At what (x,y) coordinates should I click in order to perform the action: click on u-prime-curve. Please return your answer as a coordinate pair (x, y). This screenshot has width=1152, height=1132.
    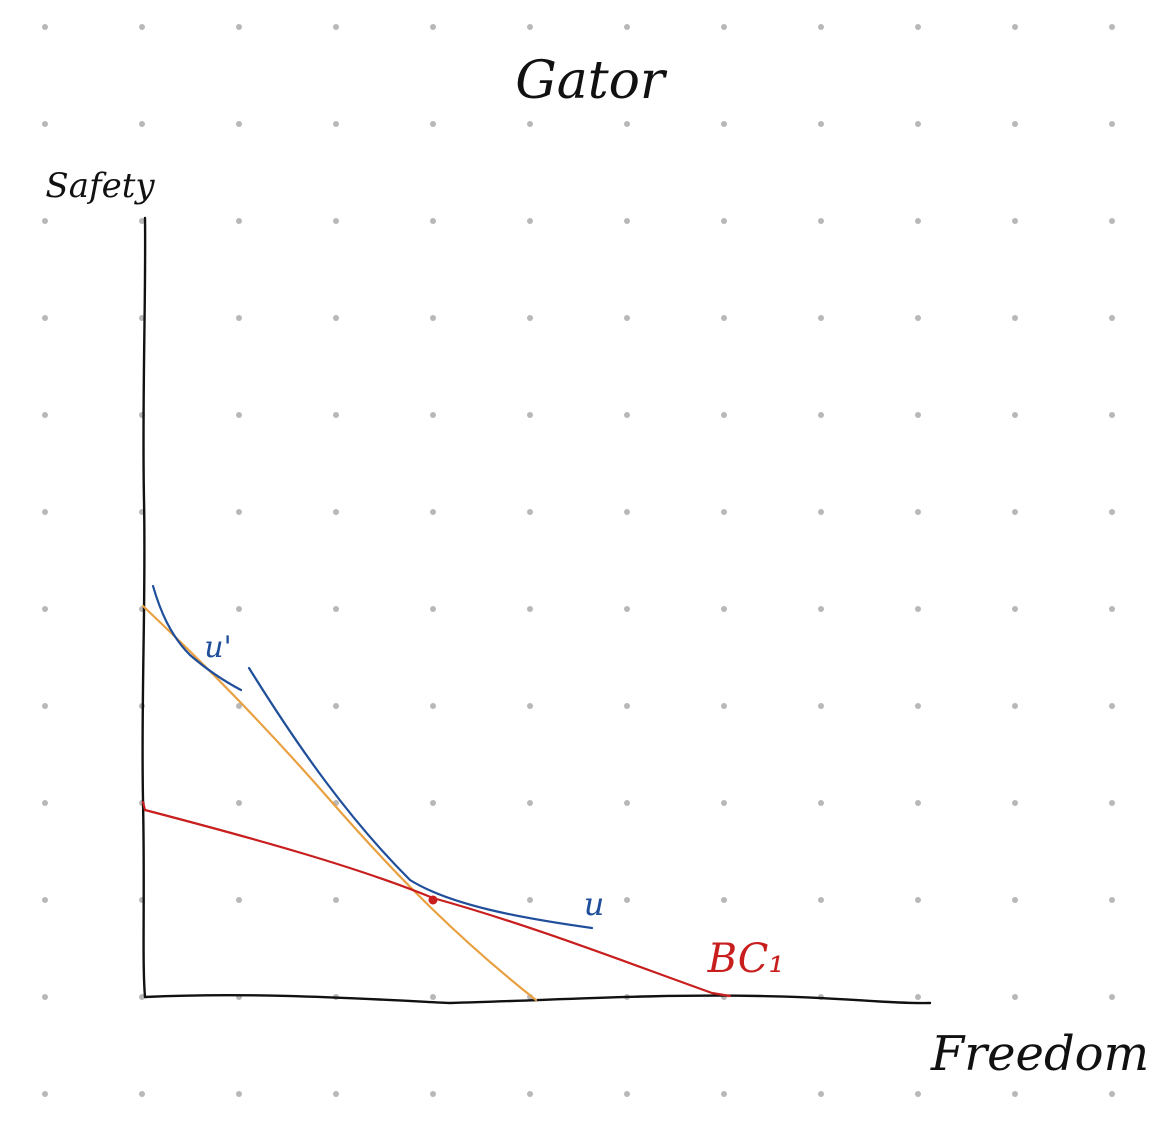
    Looking at the image, I should click on (197, 638).